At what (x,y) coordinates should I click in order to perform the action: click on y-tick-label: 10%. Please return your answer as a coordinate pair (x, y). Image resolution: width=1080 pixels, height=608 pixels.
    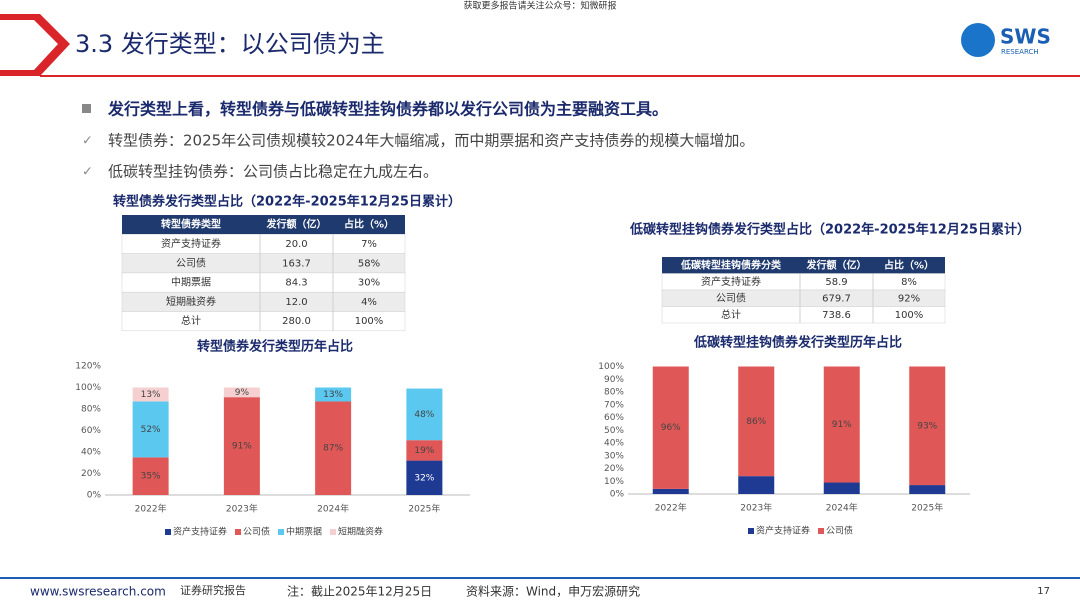
    Looking at the image, I should click on (614, 482).